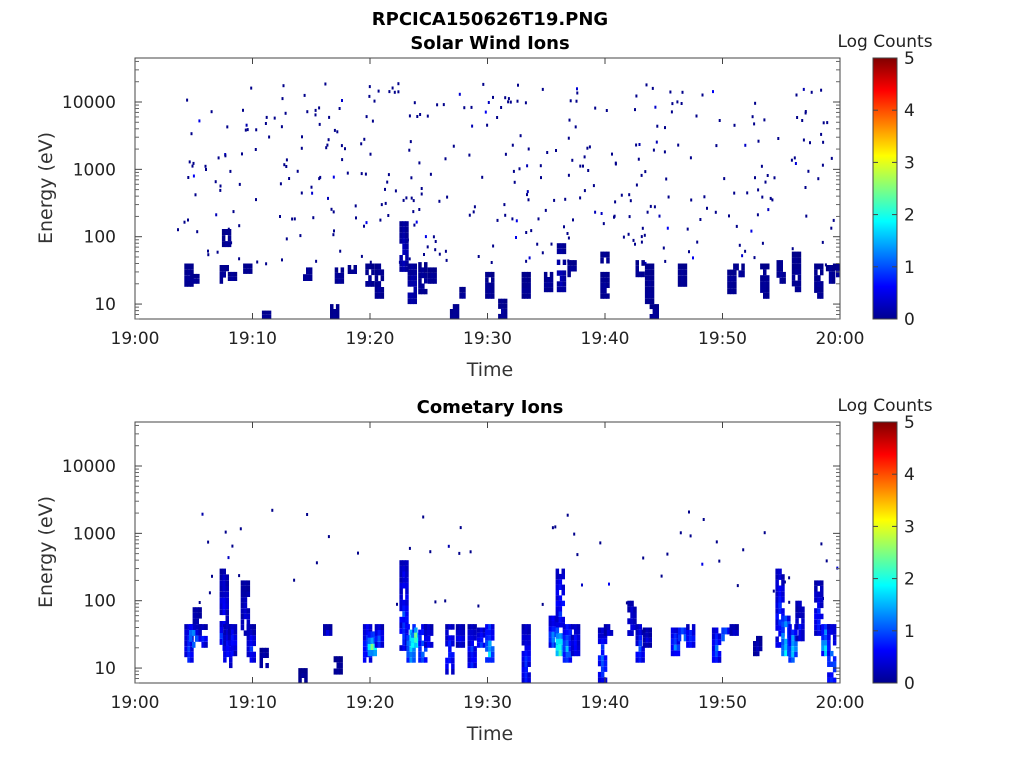  What do you see at coordinates (89, 103) in the screenshot?
I see `y-tick-label: 10000` at bounding box center [89, 103].